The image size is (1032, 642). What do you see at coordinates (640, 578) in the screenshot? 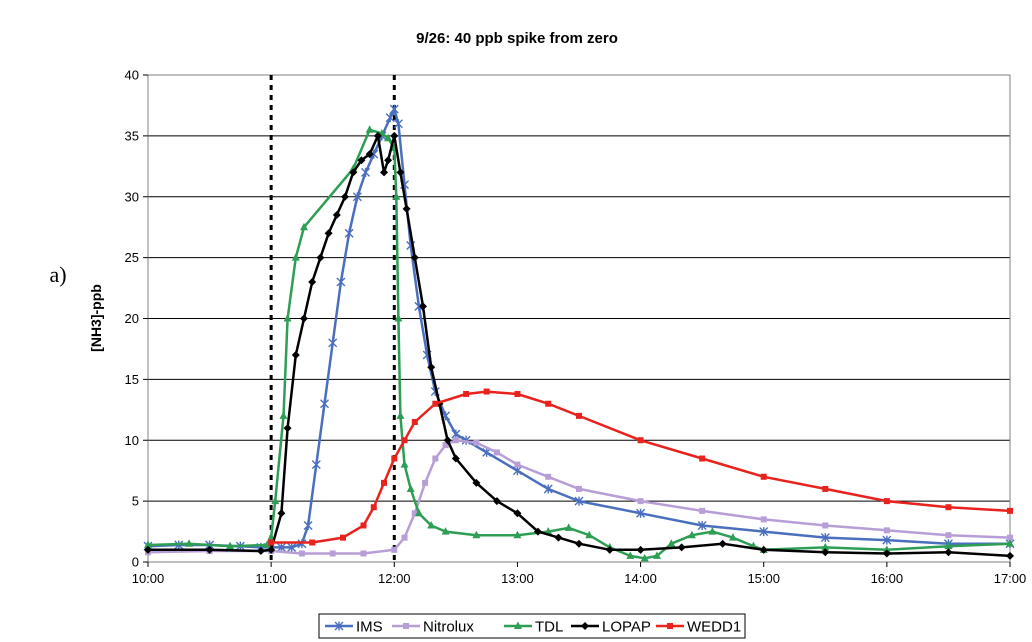
I see `x-tick-label: 14:00` at bounding box center [640, 578].